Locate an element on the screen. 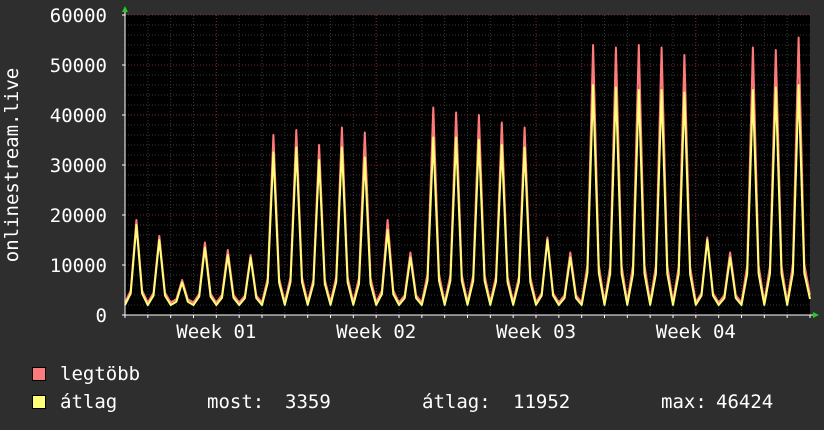 The height and width of the screenshot is (430, 824). stat-max-label: max: is located at coordinates (684, 402).